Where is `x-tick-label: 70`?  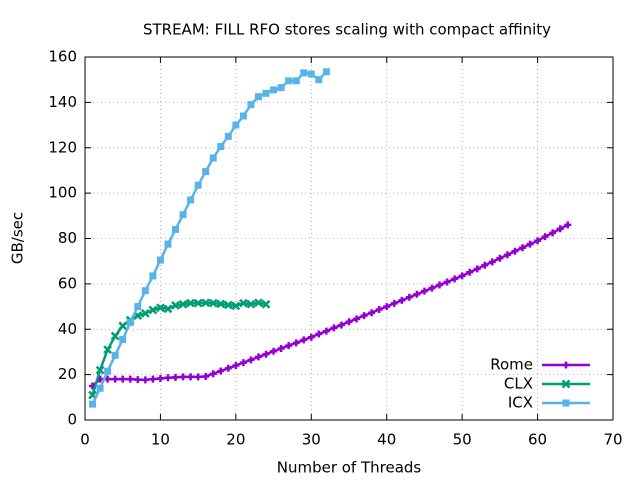
x-tick-label: 70 is located at coordinates (612, 440).